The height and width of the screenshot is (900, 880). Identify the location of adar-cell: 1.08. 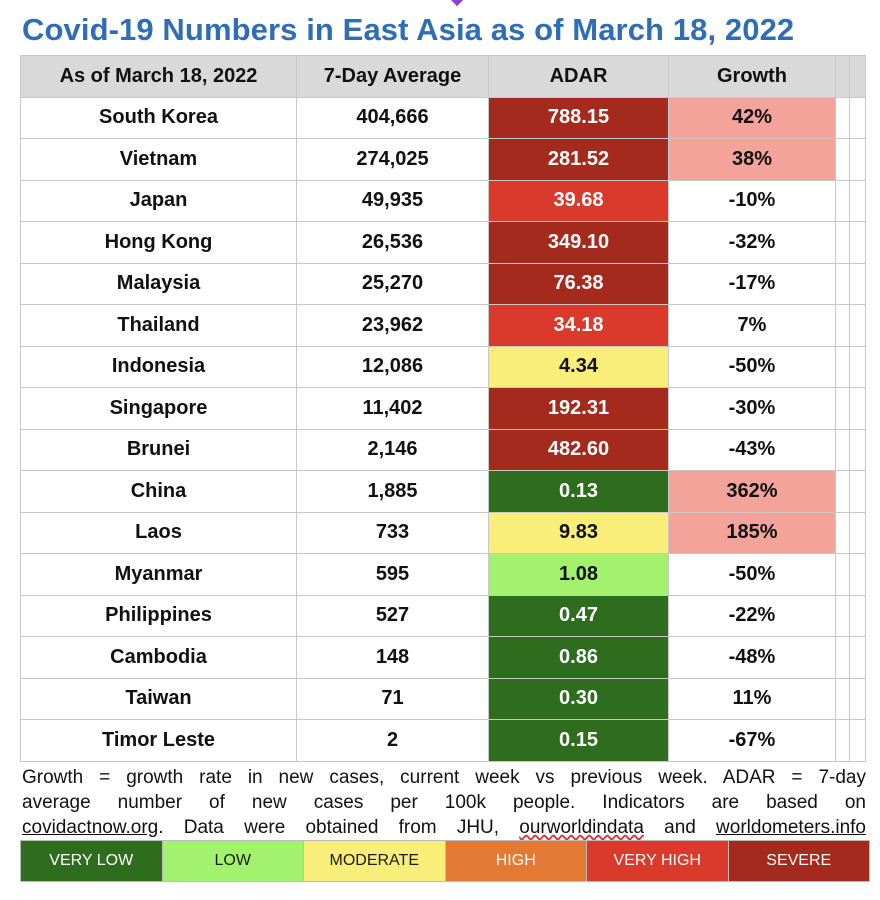
(578, 574).